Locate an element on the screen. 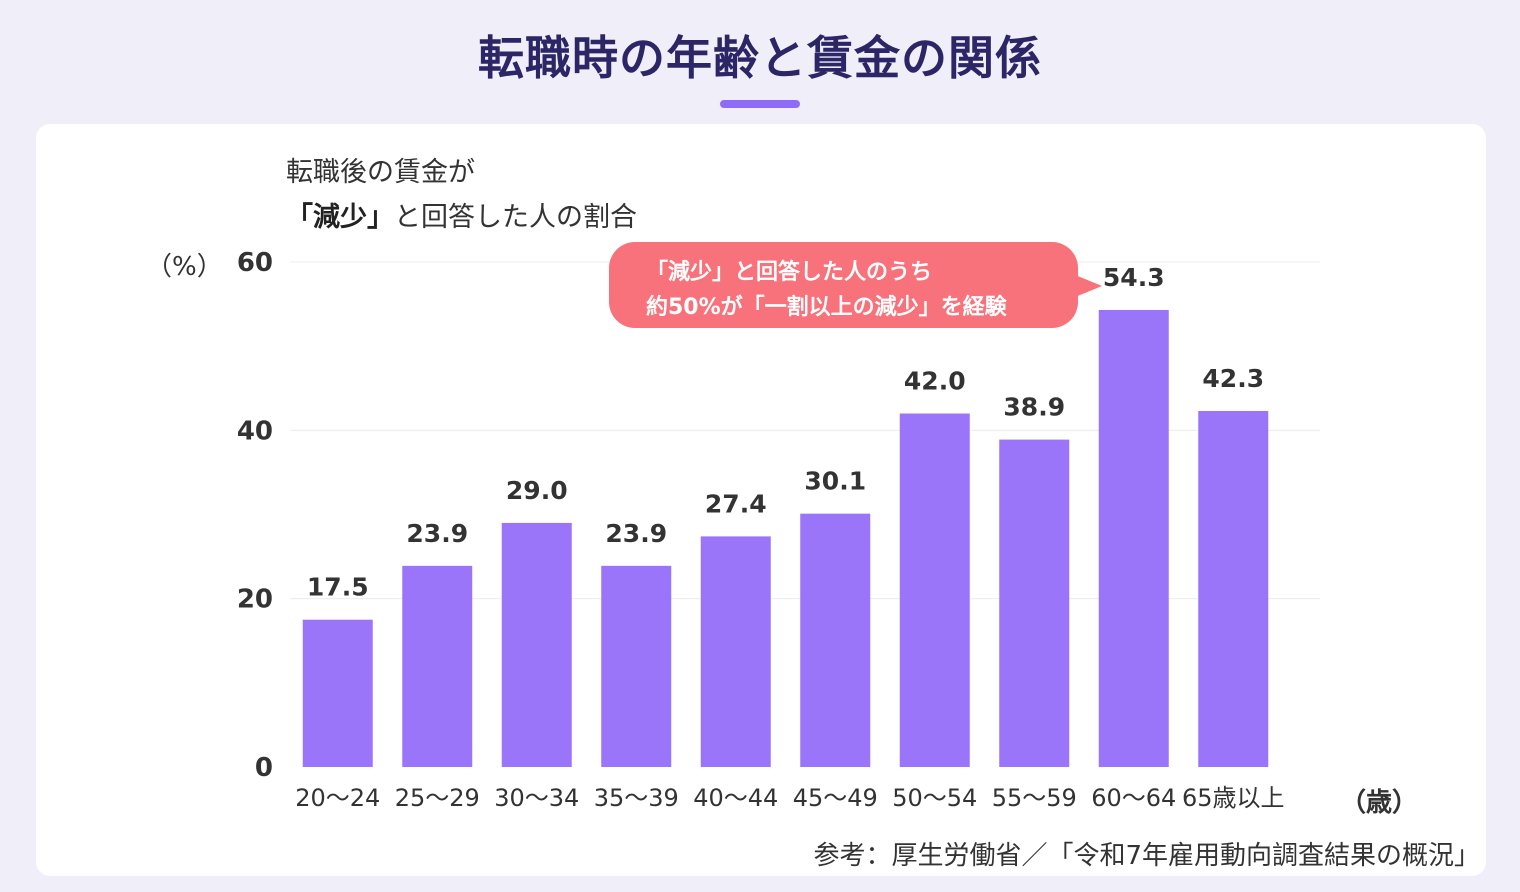 The height and width of the screenshot is (892, 1520). subtitle-emphasis: 「減少」 is located at coordinates (340, 217).